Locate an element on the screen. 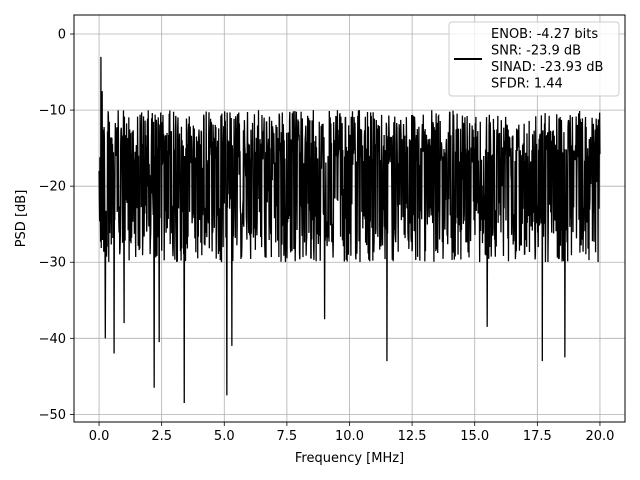 Image resolution: width=640 pixels, height=480 pixels. y-tick-label: −50 is located at coordinates (52, 415).